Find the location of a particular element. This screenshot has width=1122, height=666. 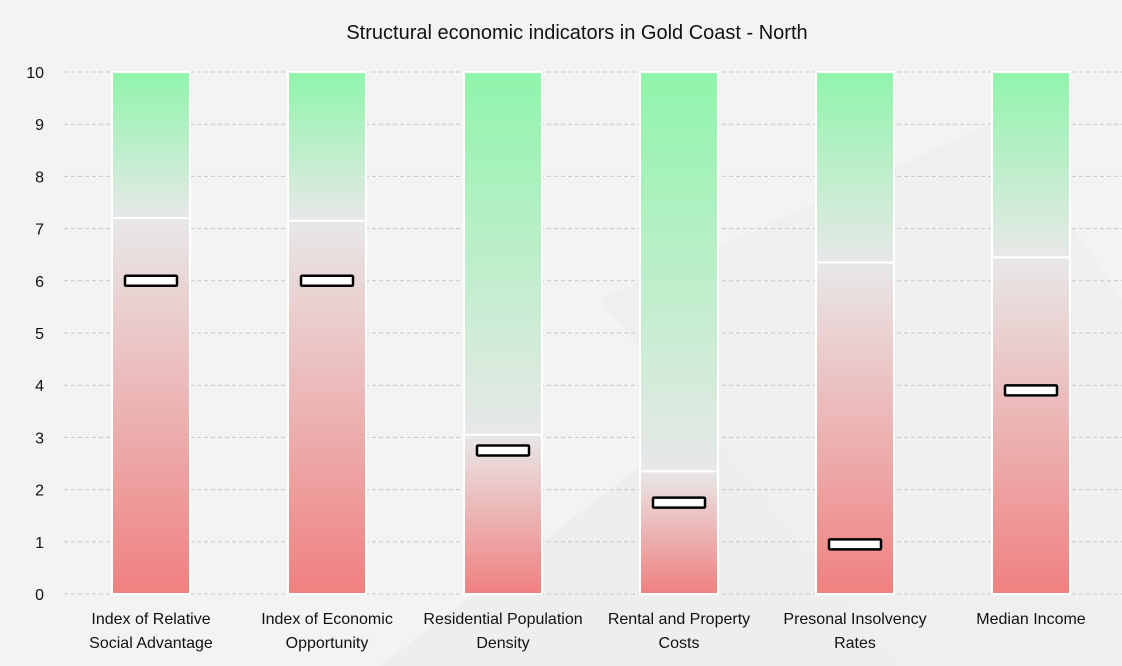

x-tick-label: Median Income is located at coordinates (1030, 619).